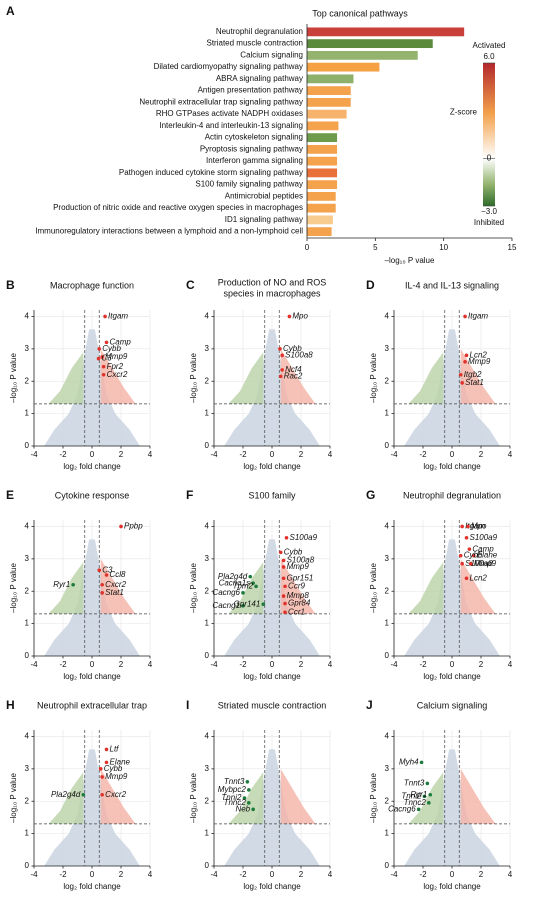 This screenshot has width=542, height=900. Describe the element at coordinates (254, 160) in the screenshot. I see `category-label: Interferon gamma signaling` at that location.